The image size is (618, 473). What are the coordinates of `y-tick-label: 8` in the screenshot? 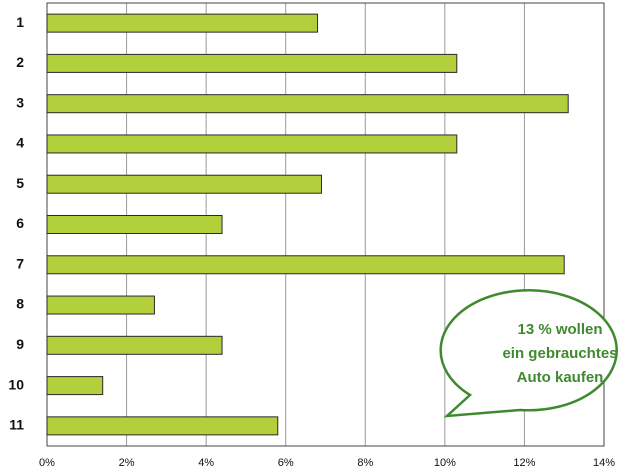 It's located at (20, 304).